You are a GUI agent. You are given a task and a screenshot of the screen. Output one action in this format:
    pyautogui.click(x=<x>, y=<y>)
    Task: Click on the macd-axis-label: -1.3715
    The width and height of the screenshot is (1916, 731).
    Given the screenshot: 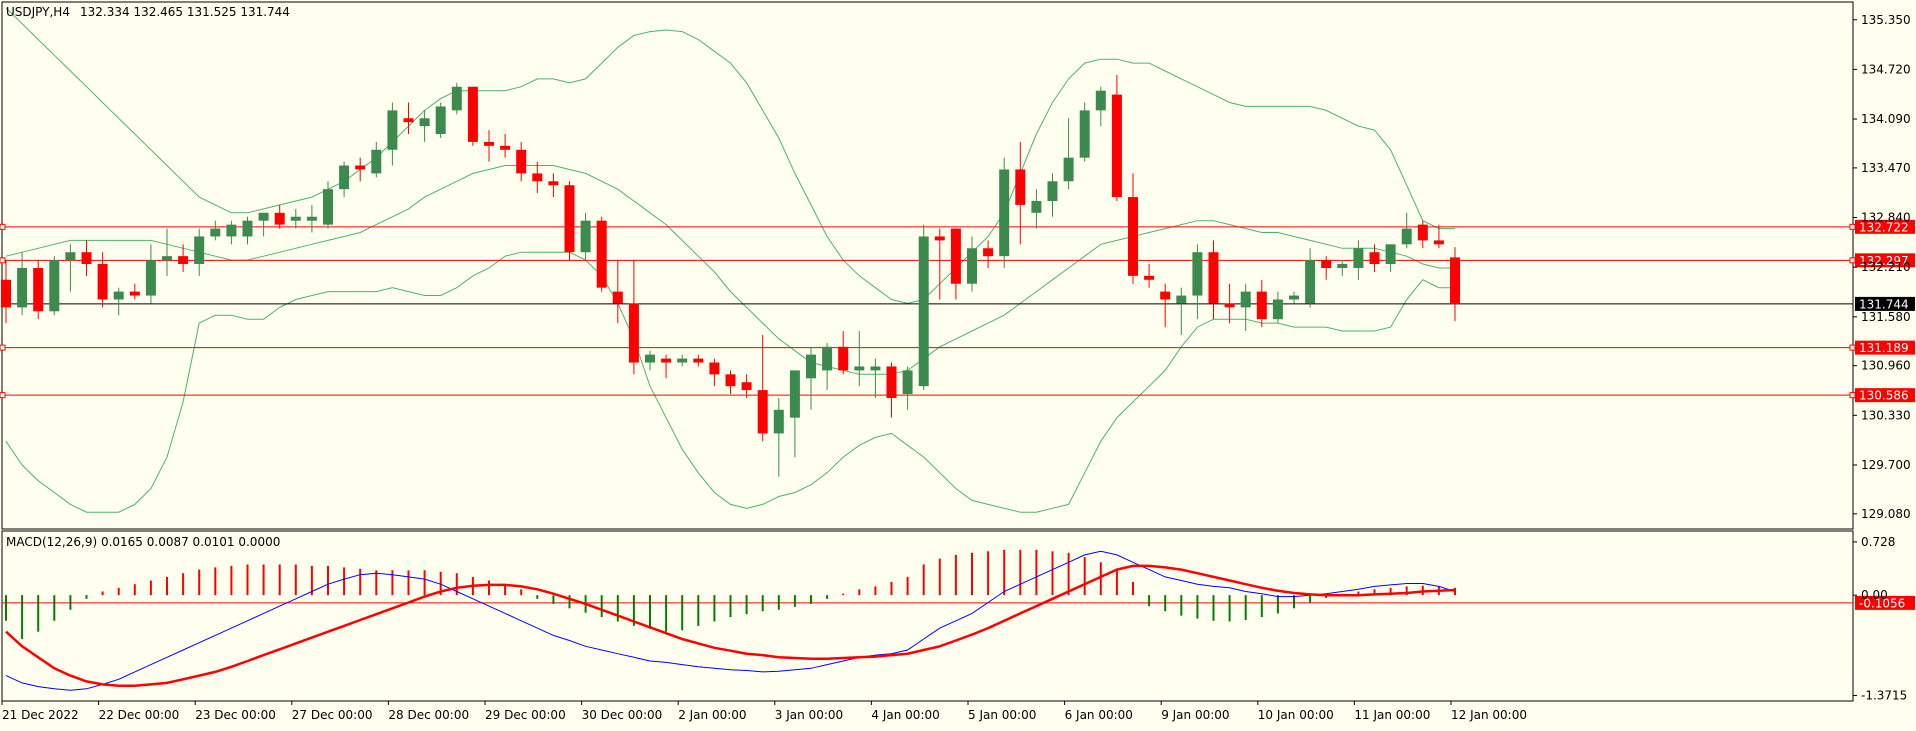 What is the action you would take?
    pyautogui.click(x=1884, y=695)
    